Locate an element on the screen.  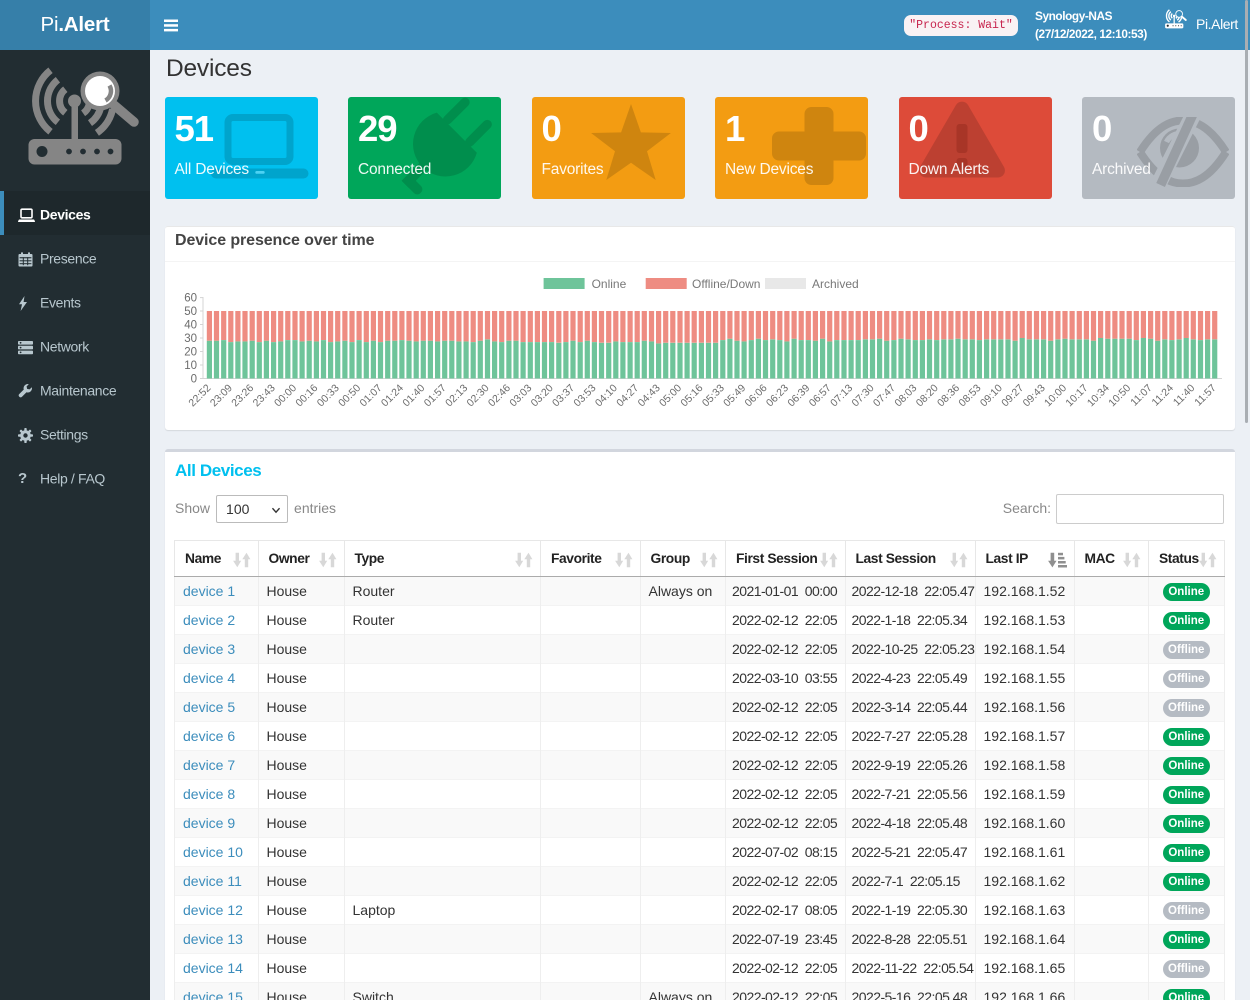
svg-text: 07:47 is located at coordinates (883, 395).